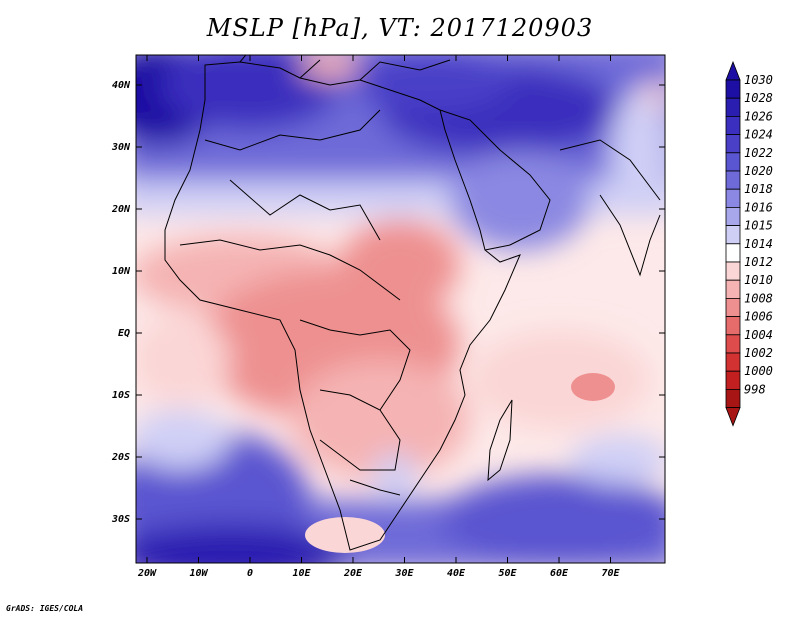 The image size is (800, 618). I want to click on colorbar-label: 1010, so click(758, 280).